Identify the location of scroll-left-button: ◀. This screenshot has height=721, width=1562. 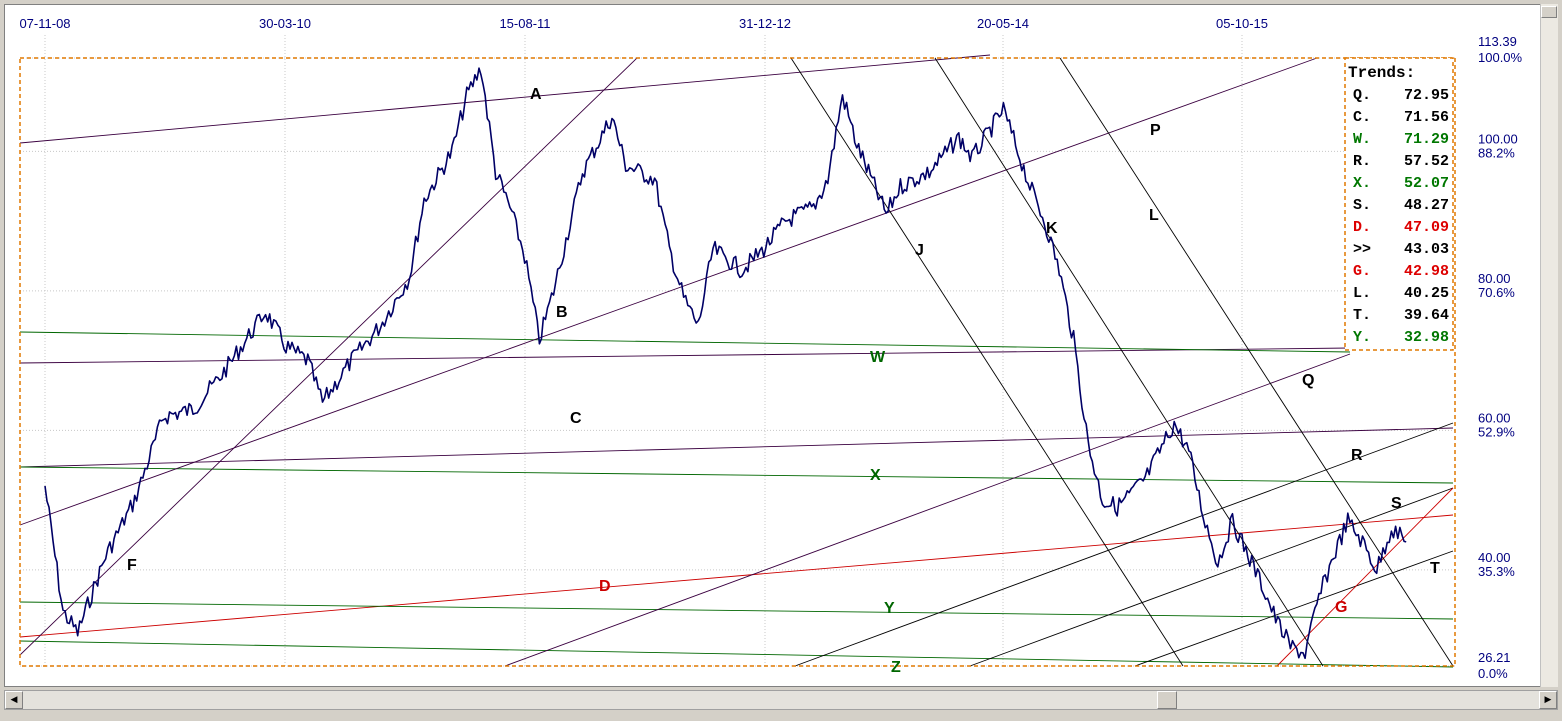
(14, 700).